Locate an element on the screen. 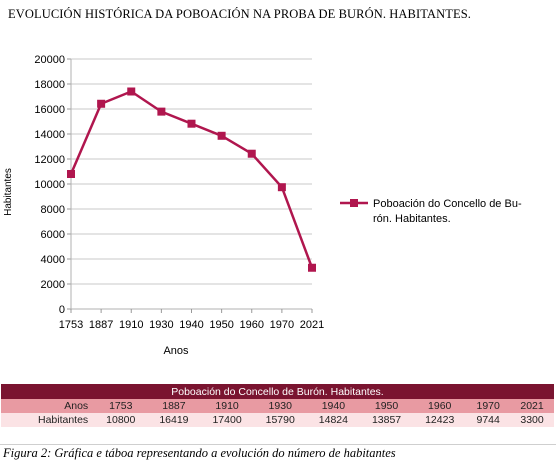 The height and width of the screenshot is (465, 560). x-tick-label: 1910 is located at coordinates (131, 325).